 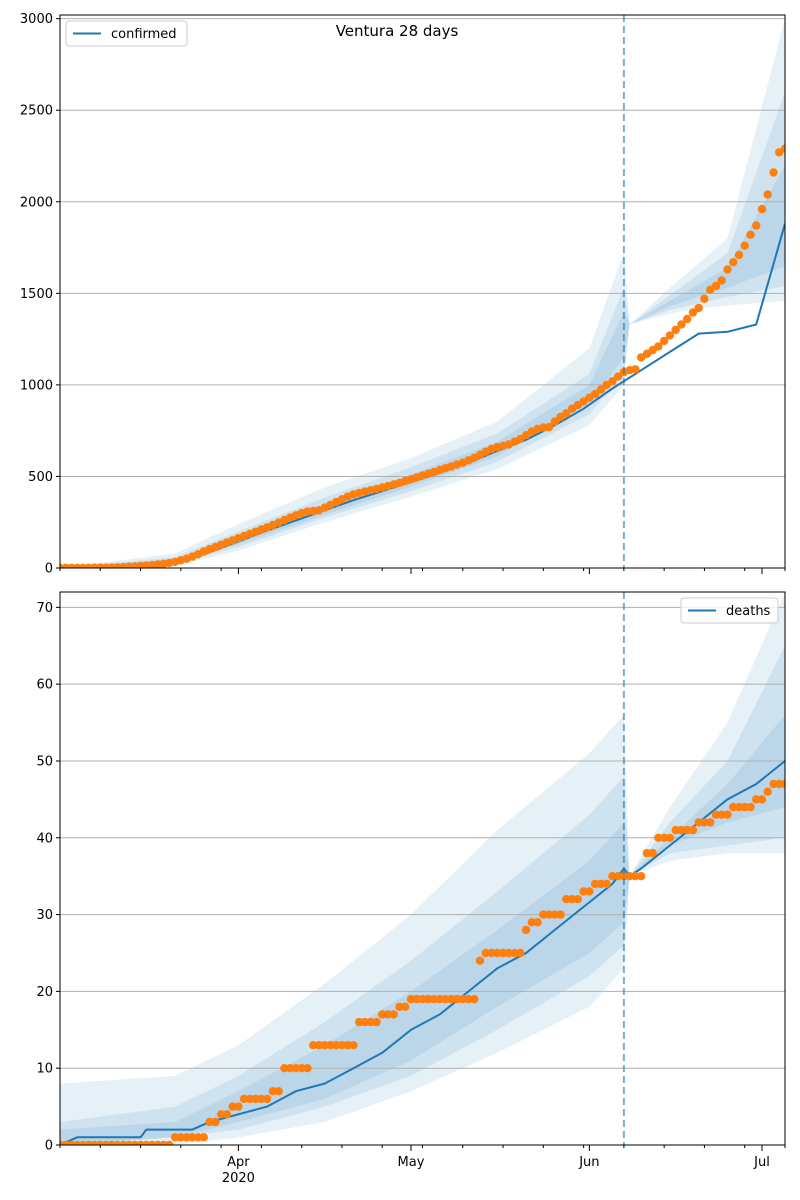 I want to click on y-tick-label: 50, so click(x=44, y=761).